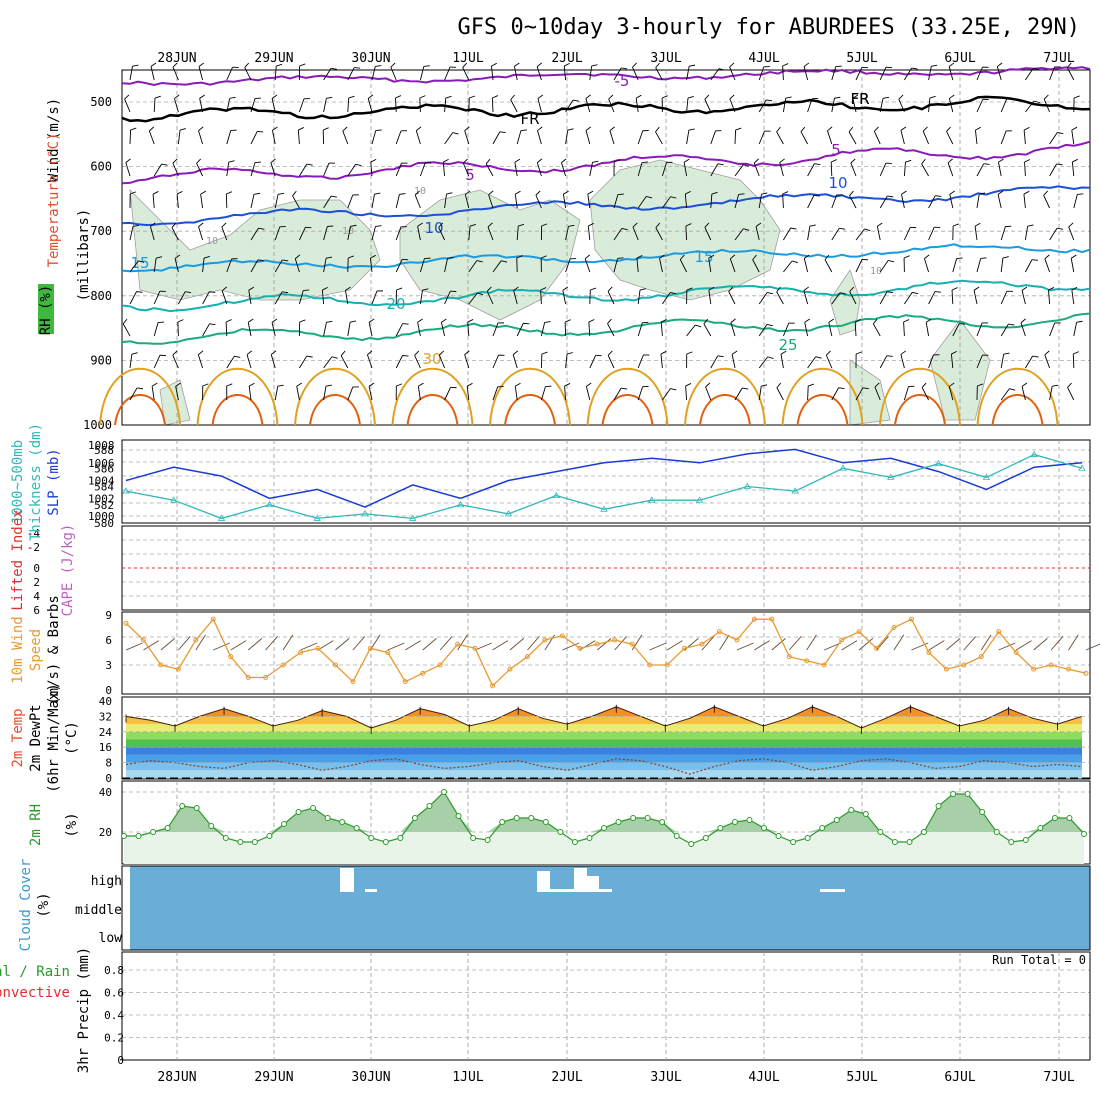  I want to click on cloud-gap, so click(543, 881).